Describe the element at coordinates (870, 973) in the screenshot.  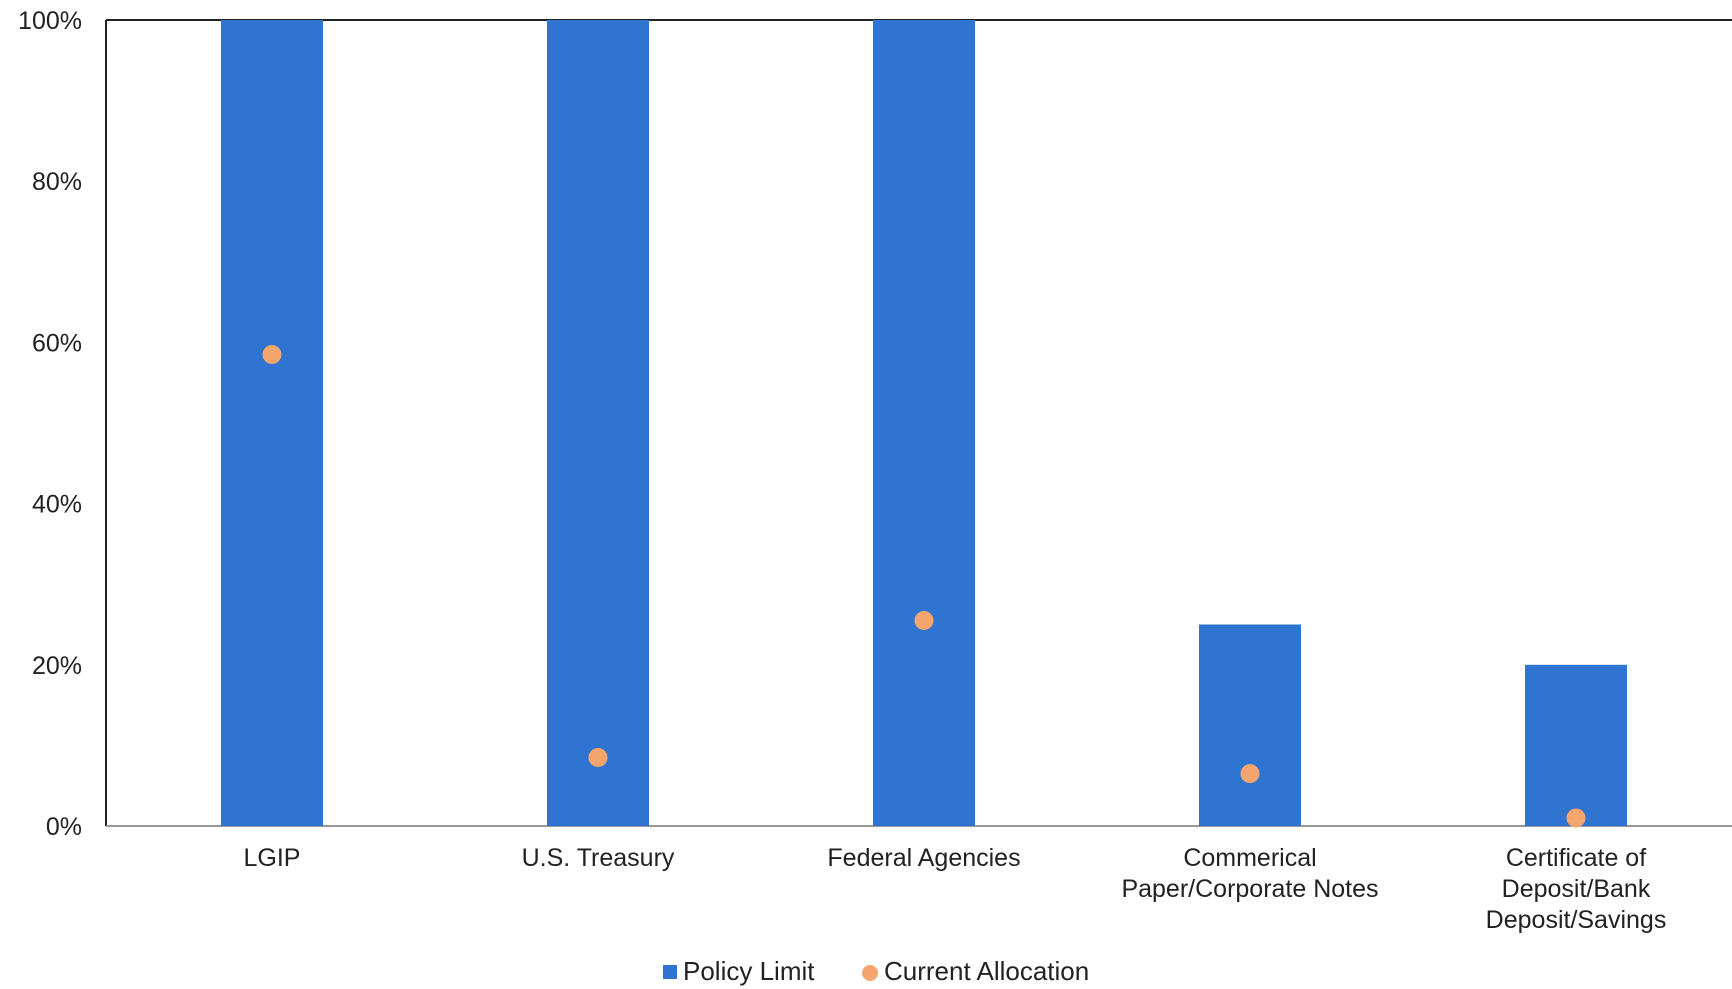
I see `legend-marker-current-allocation` at that location.